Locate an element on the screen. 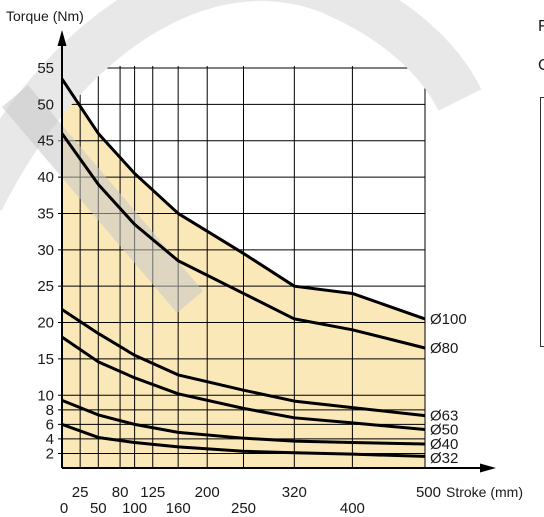 This screenshot has height=517, width=544. x-axis-title: Stroke (mm) is located at coordinates (484, 492).